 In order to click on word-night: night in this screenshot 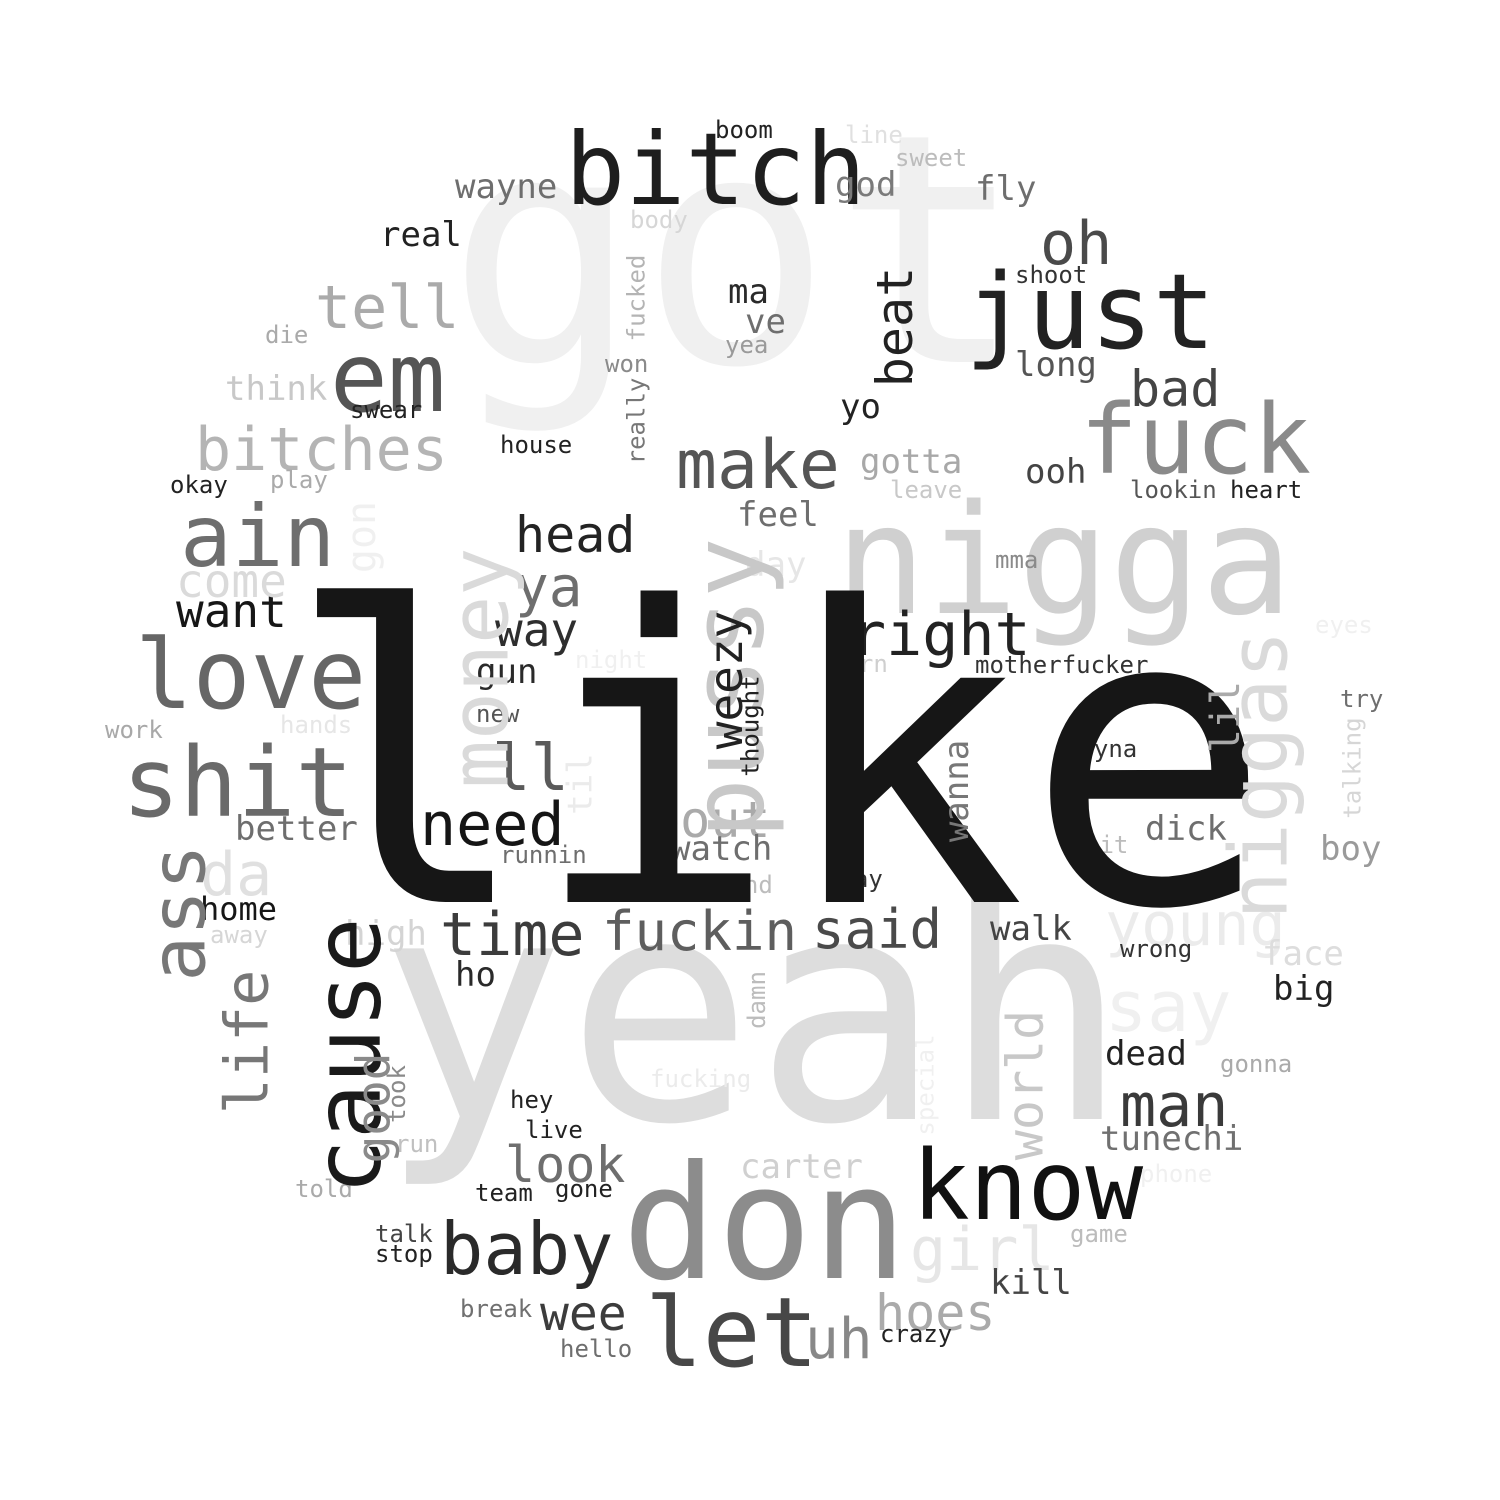, I will do `click(611, 660)`.